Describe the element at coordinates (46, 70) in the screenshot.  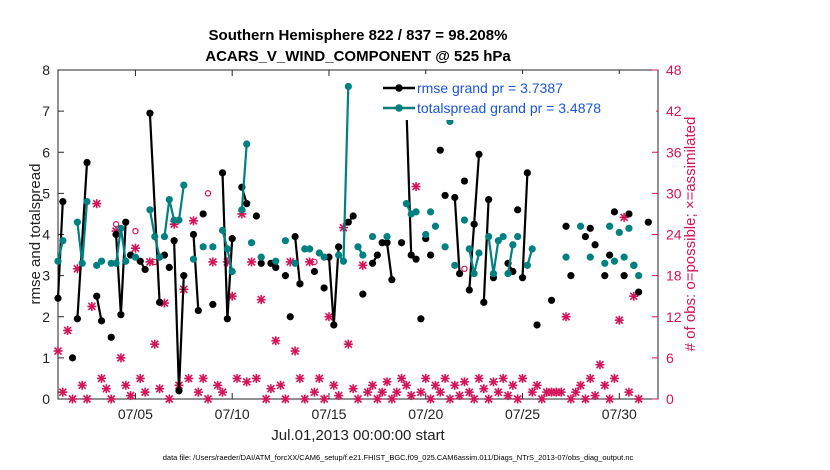
I see `y-tick-label: 8` at that location.